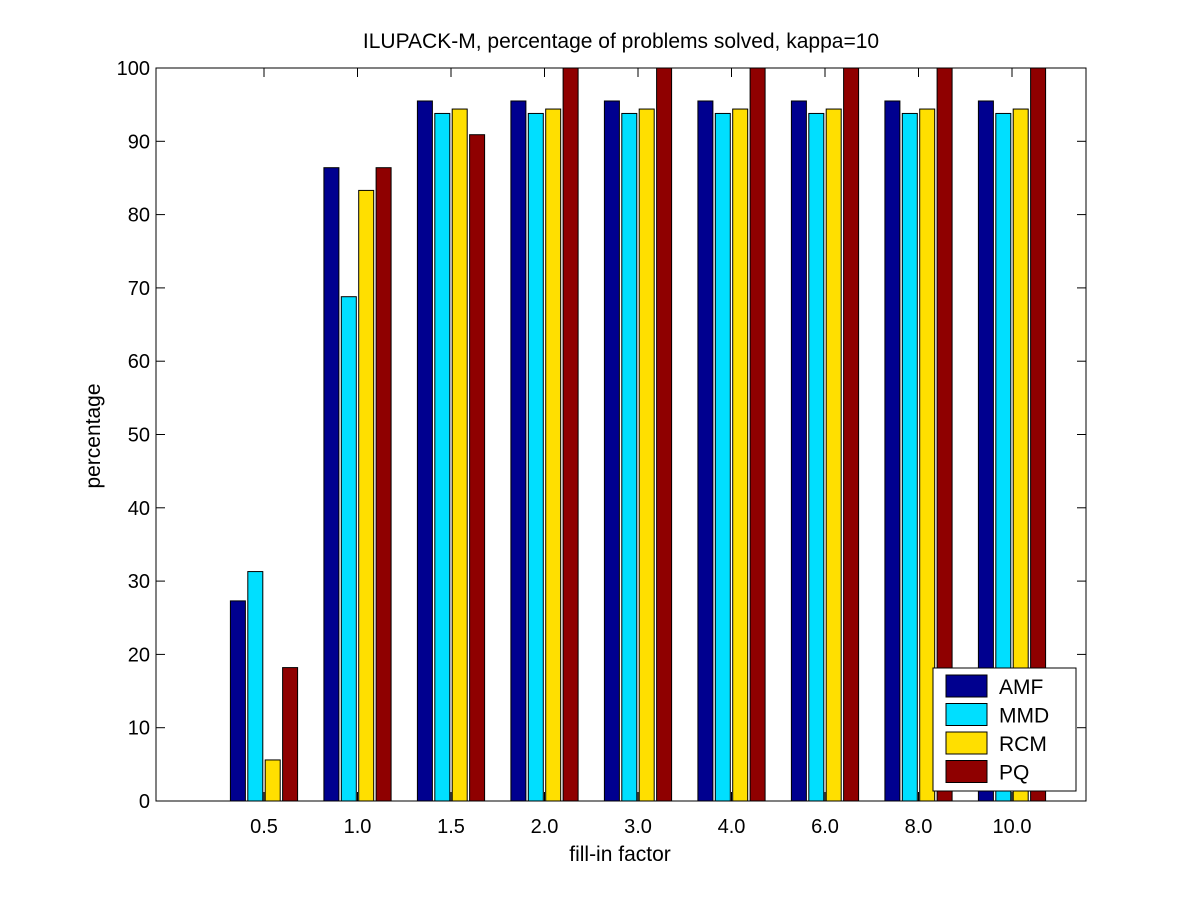  What do you see at coordinates (722, 457) in the screenshot?
I see `bar-mmd-4.0` at bounding box center [722, 457].